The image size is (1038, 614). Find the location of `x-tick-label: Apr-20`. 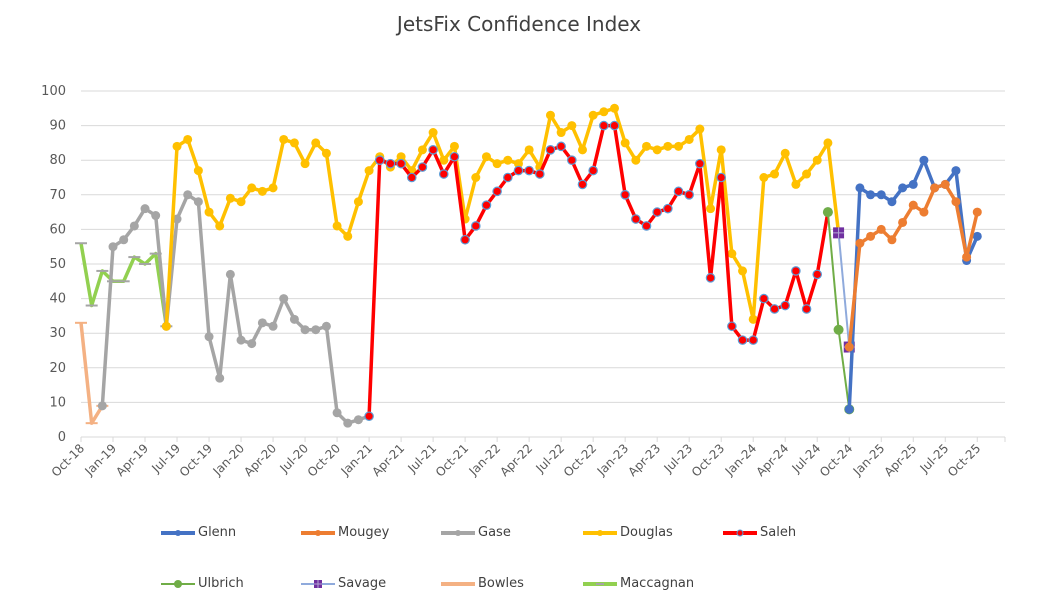

x-tick-label: Apr-20 is located at coordinates (260, 460).